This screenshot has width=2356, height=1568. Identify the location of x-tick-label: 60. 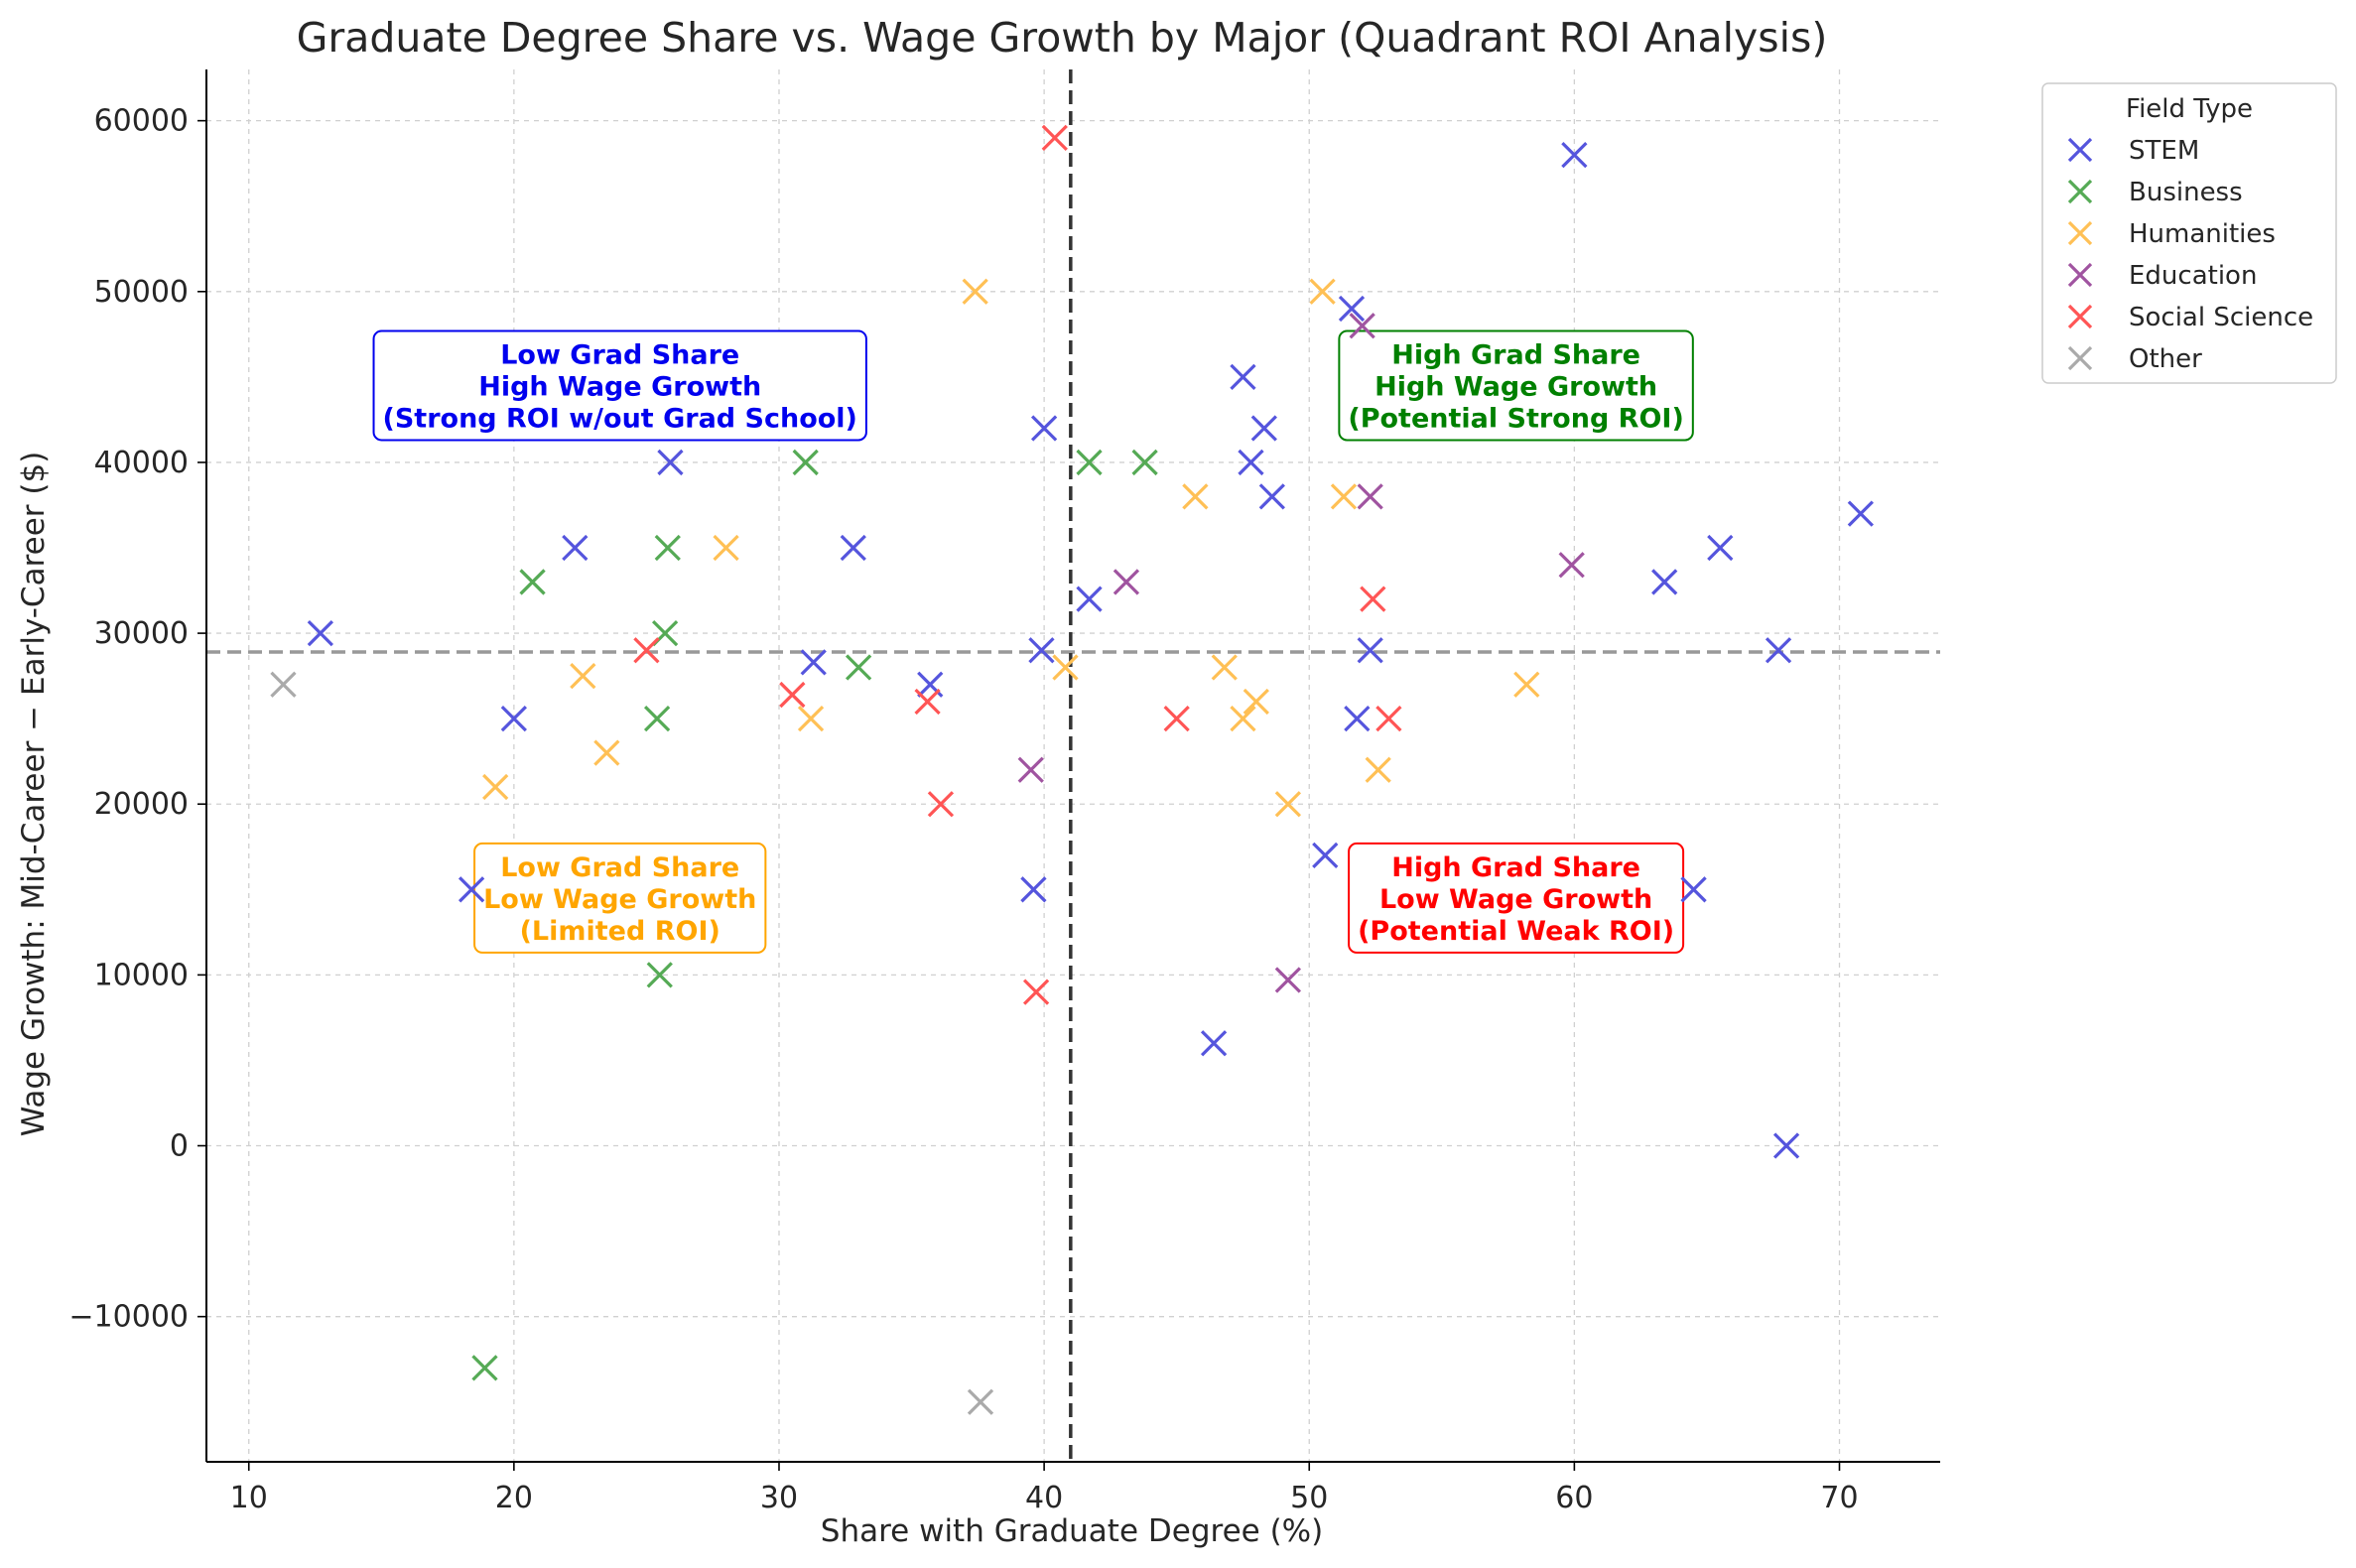
(1574, 1498).